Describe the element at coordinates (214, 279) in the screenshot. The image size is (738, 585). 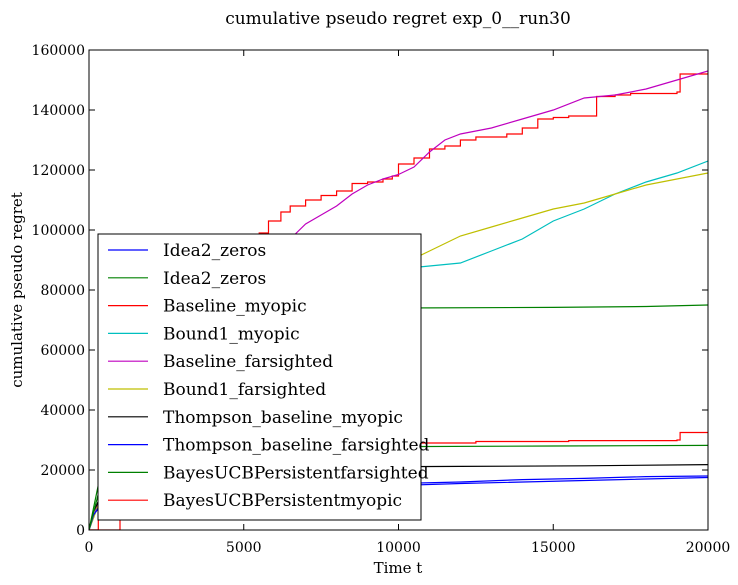
I see `legend-label-1: Idea2_zeros` at that location.